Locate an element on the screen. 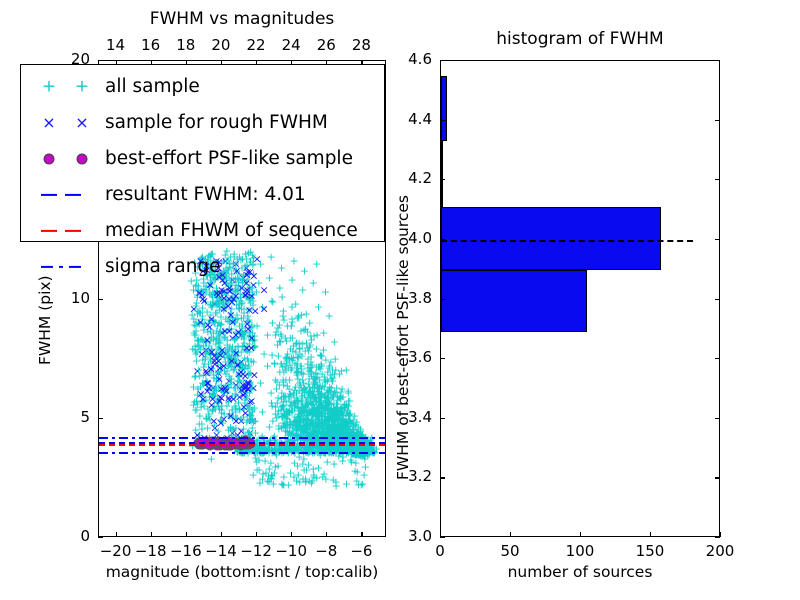 The width and height of the screenshot is (800, 600). left-x-top-tick-mark is located at coordinates (292, 62).